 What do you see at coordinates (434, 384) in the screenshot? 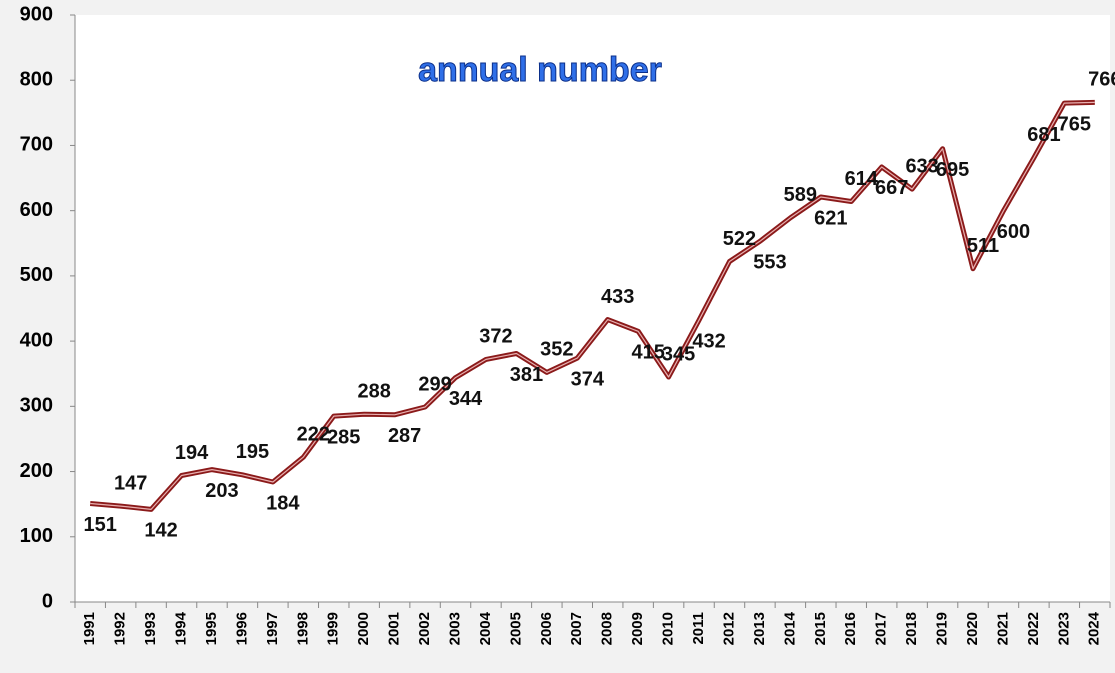
I see `data-label: 299` at bounding box center [434, 384].